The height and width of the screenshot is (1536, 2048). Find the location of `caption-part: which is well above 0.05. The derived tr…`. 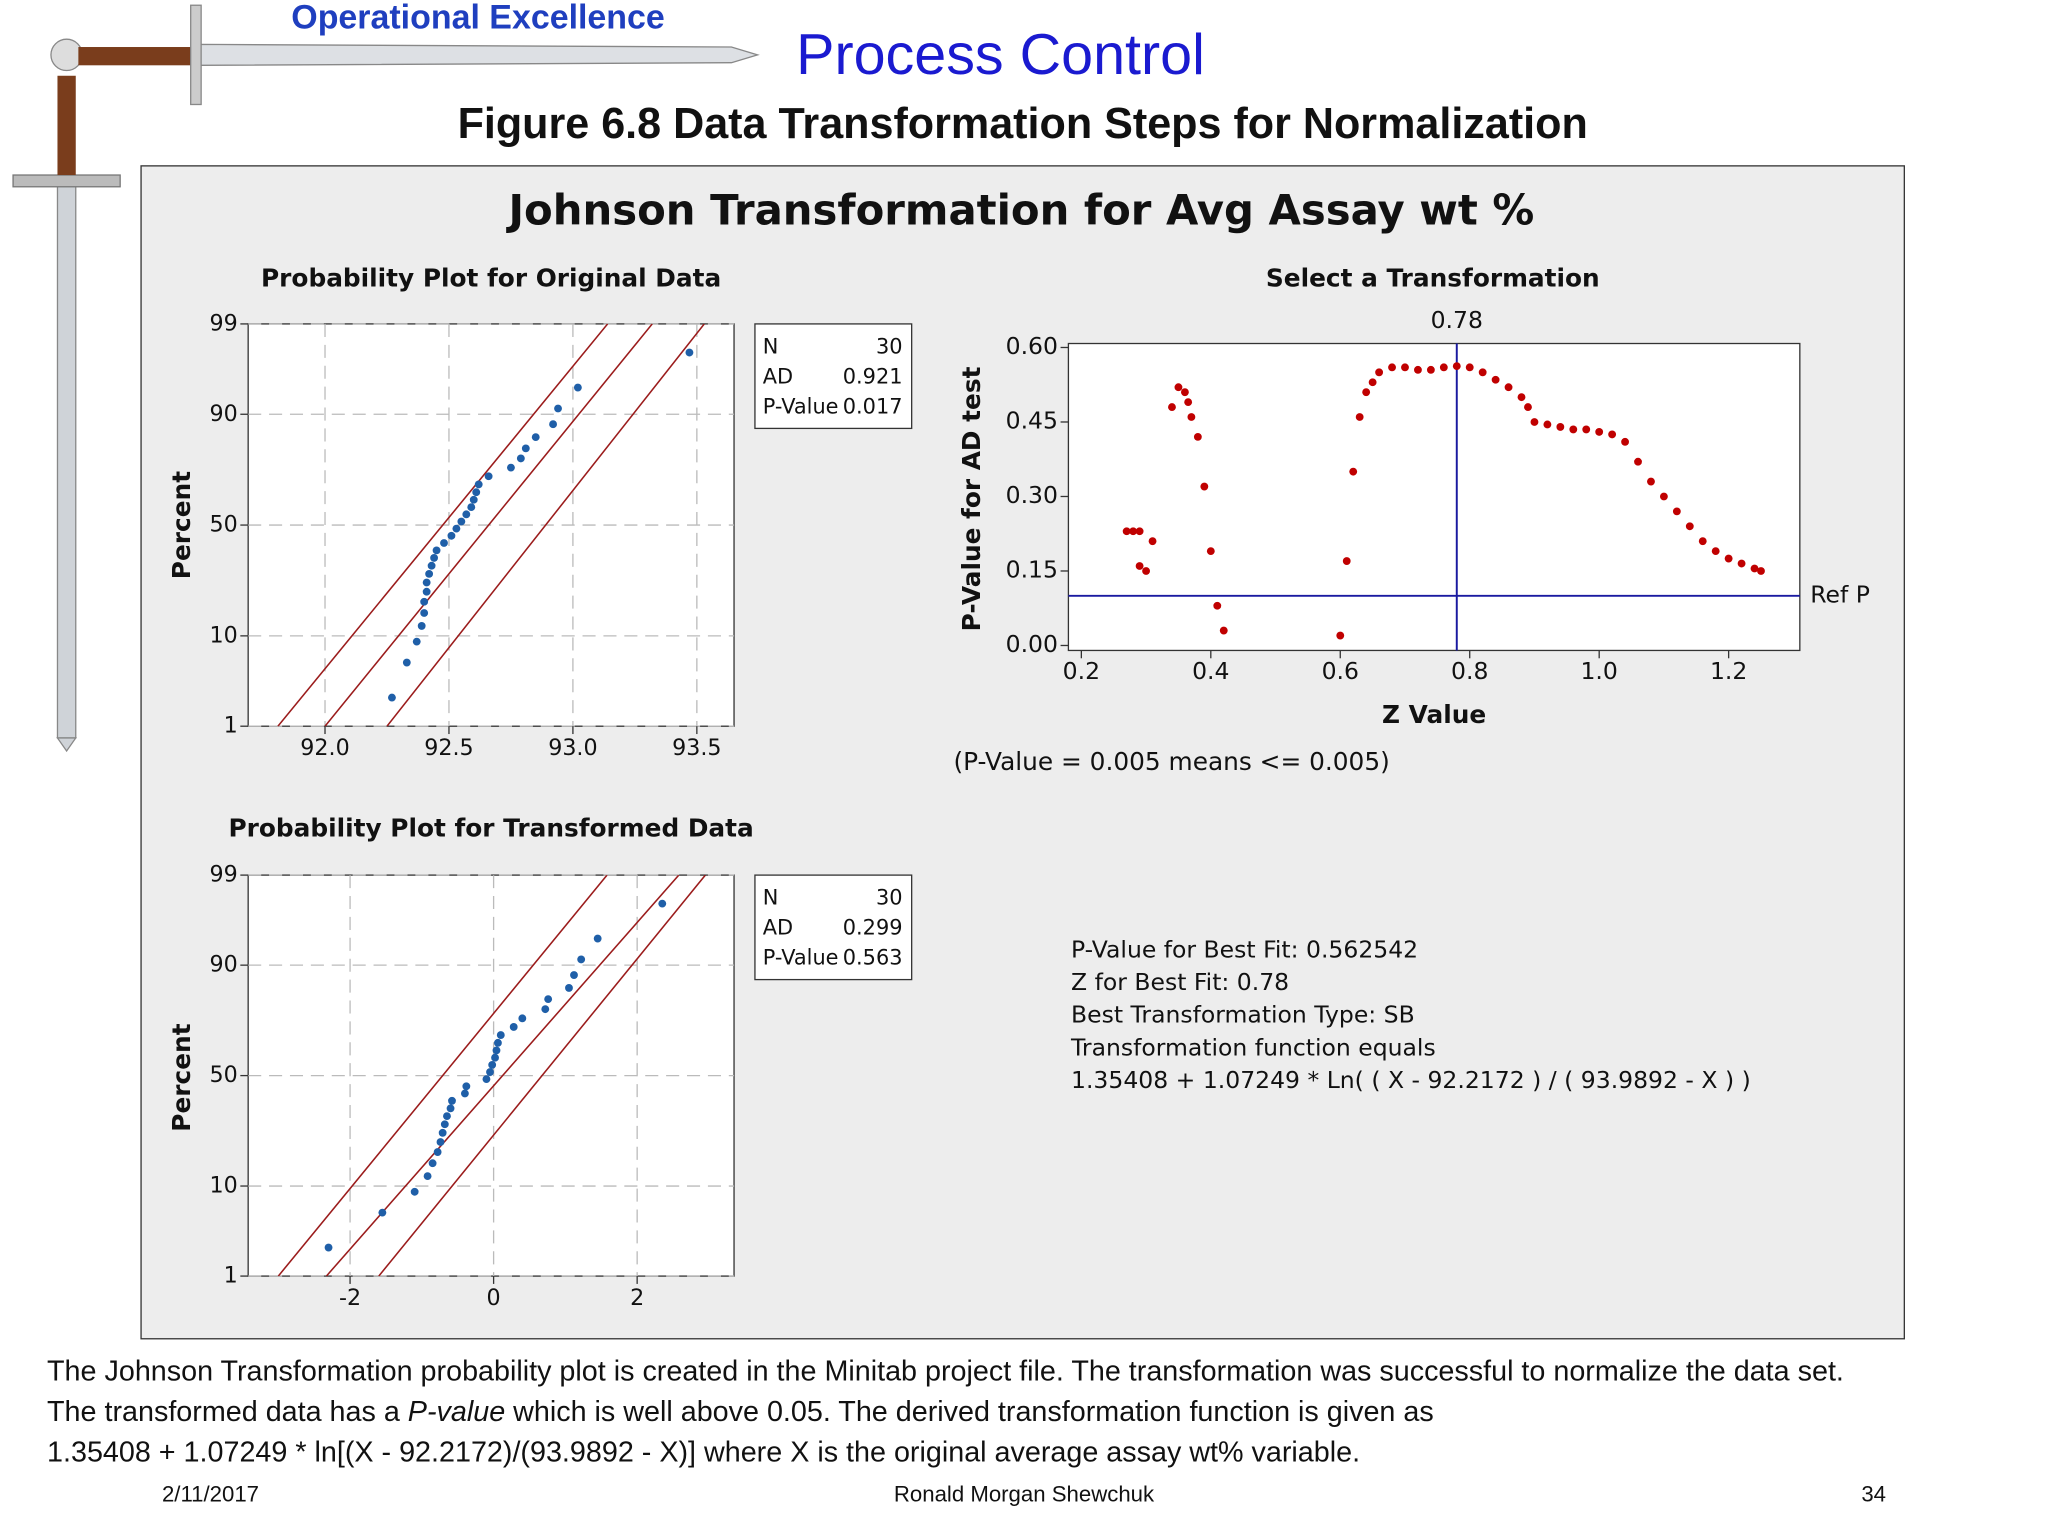

caption-part: which is well above 0.05. The derived tr… is located at coordinates (969, 1412).